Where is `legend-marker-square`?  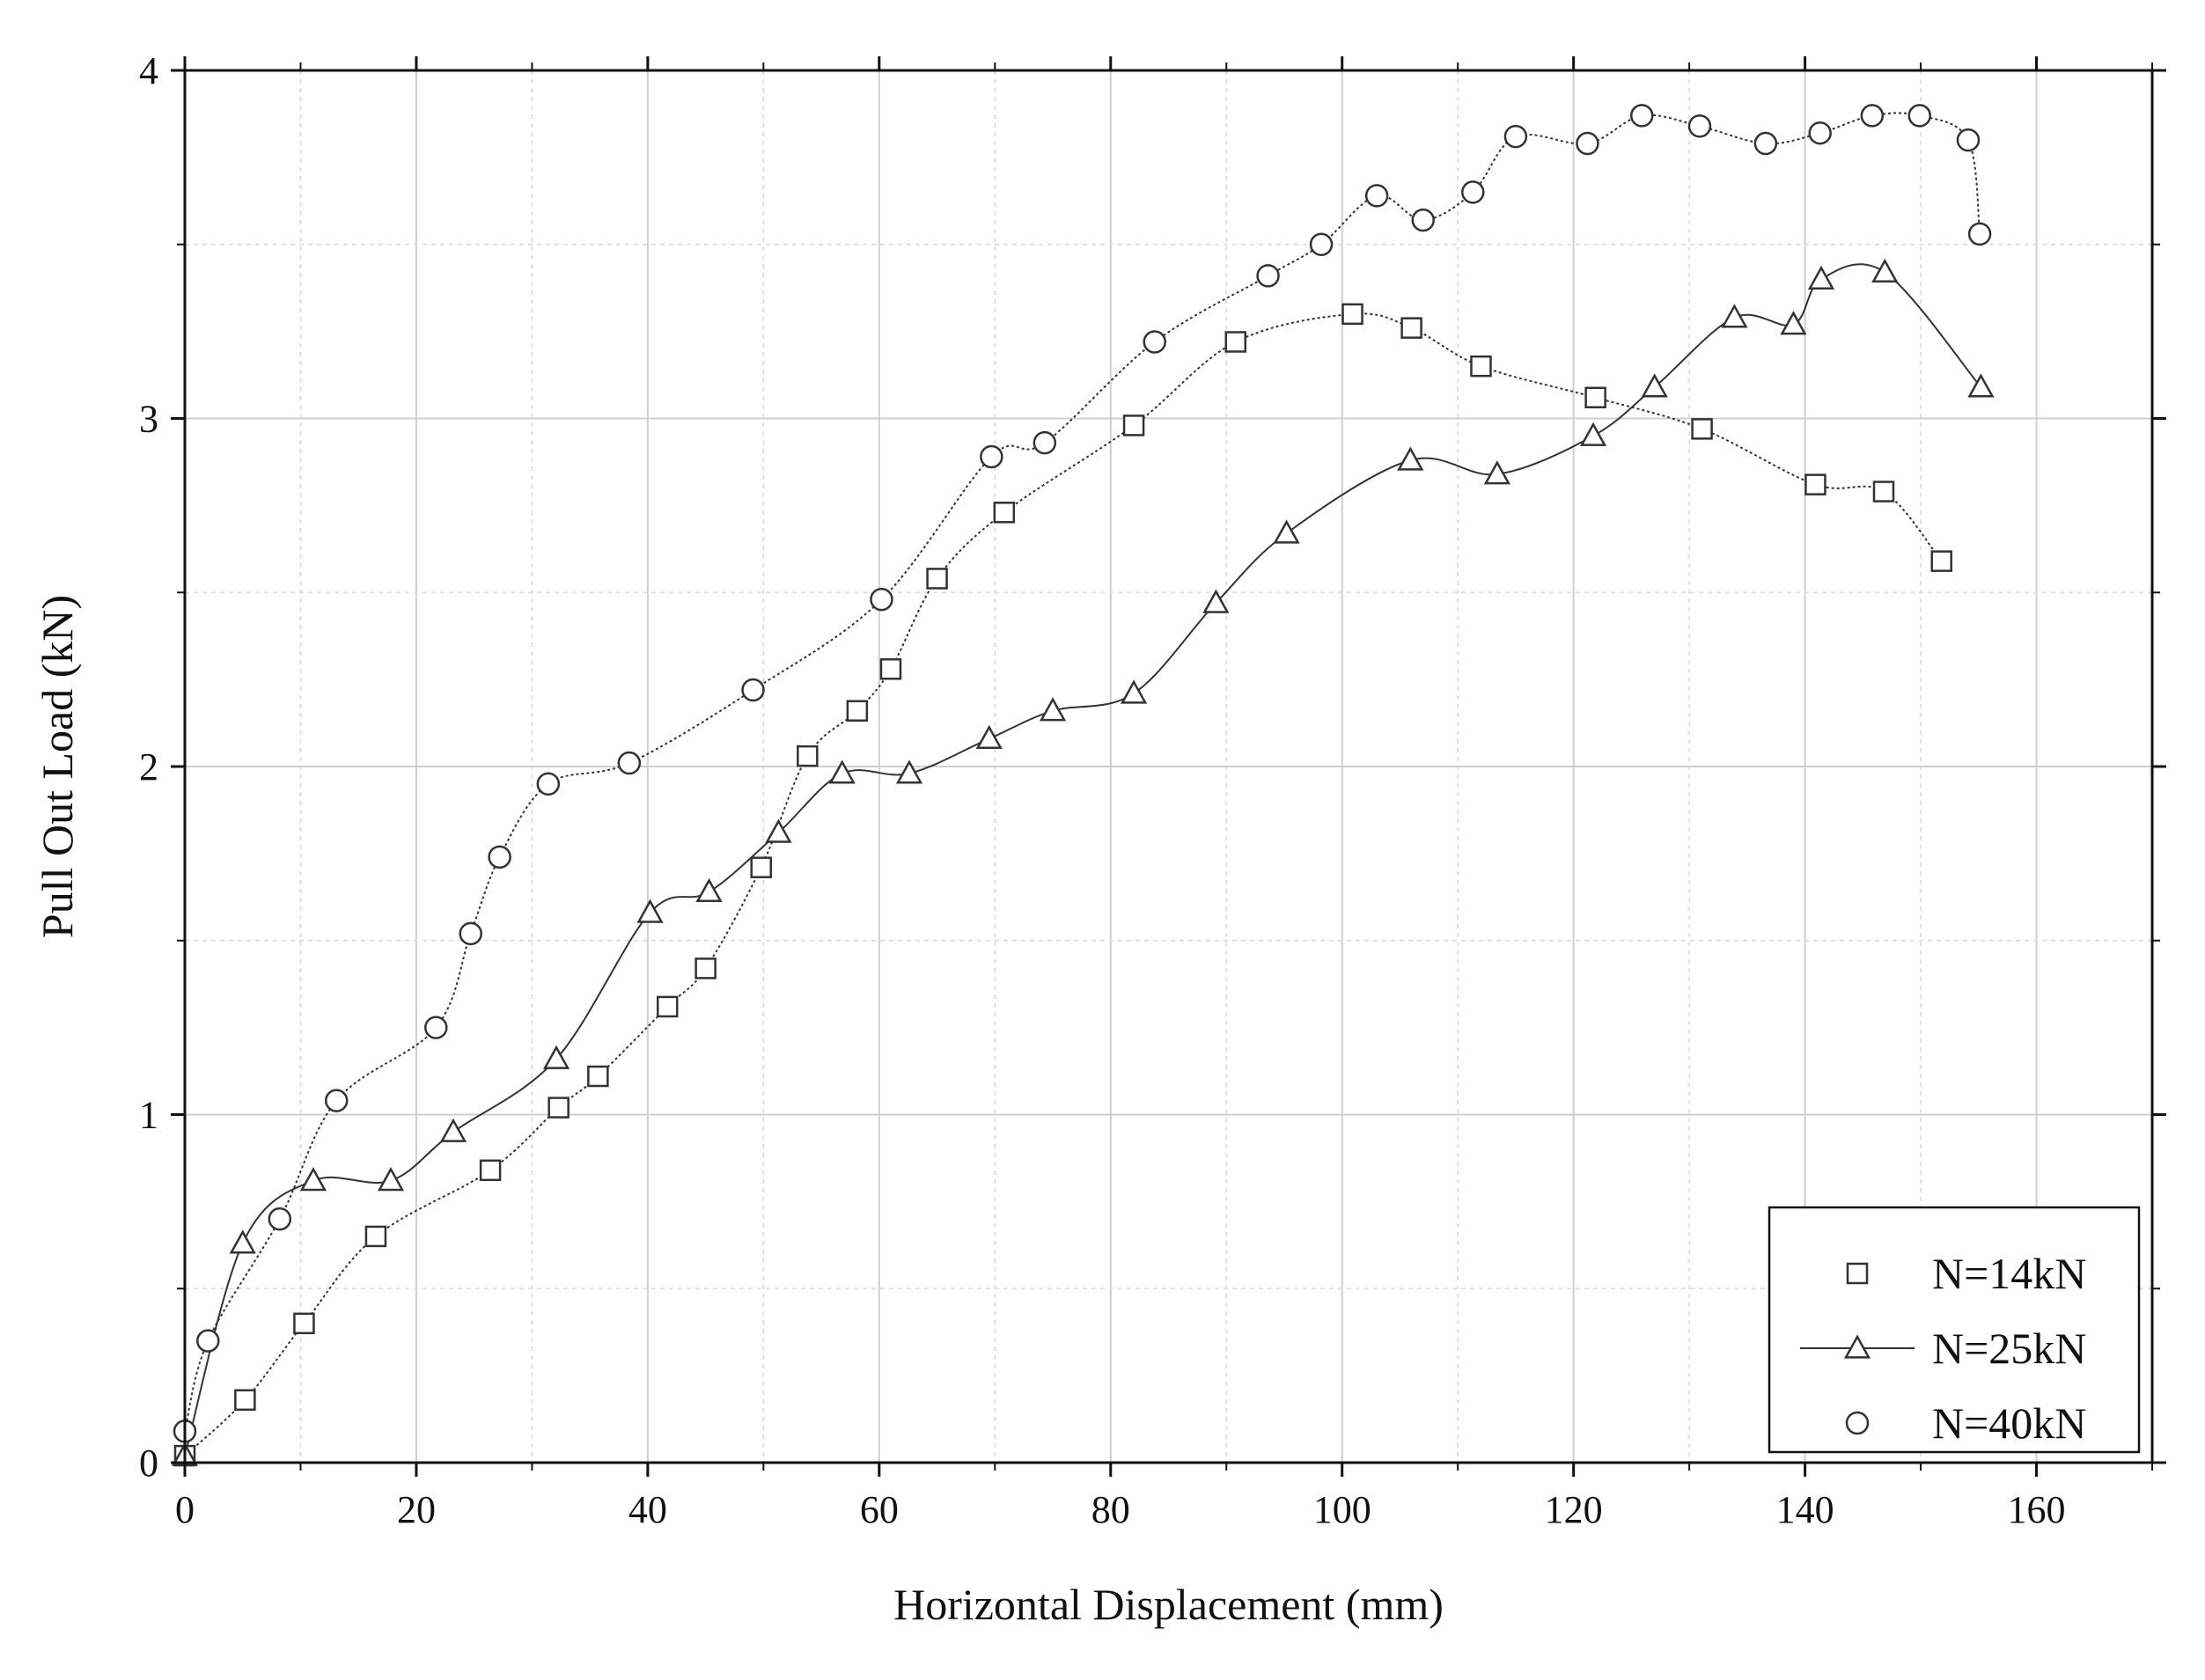
legend-marker-square is located at coordinates (1857, 1273).